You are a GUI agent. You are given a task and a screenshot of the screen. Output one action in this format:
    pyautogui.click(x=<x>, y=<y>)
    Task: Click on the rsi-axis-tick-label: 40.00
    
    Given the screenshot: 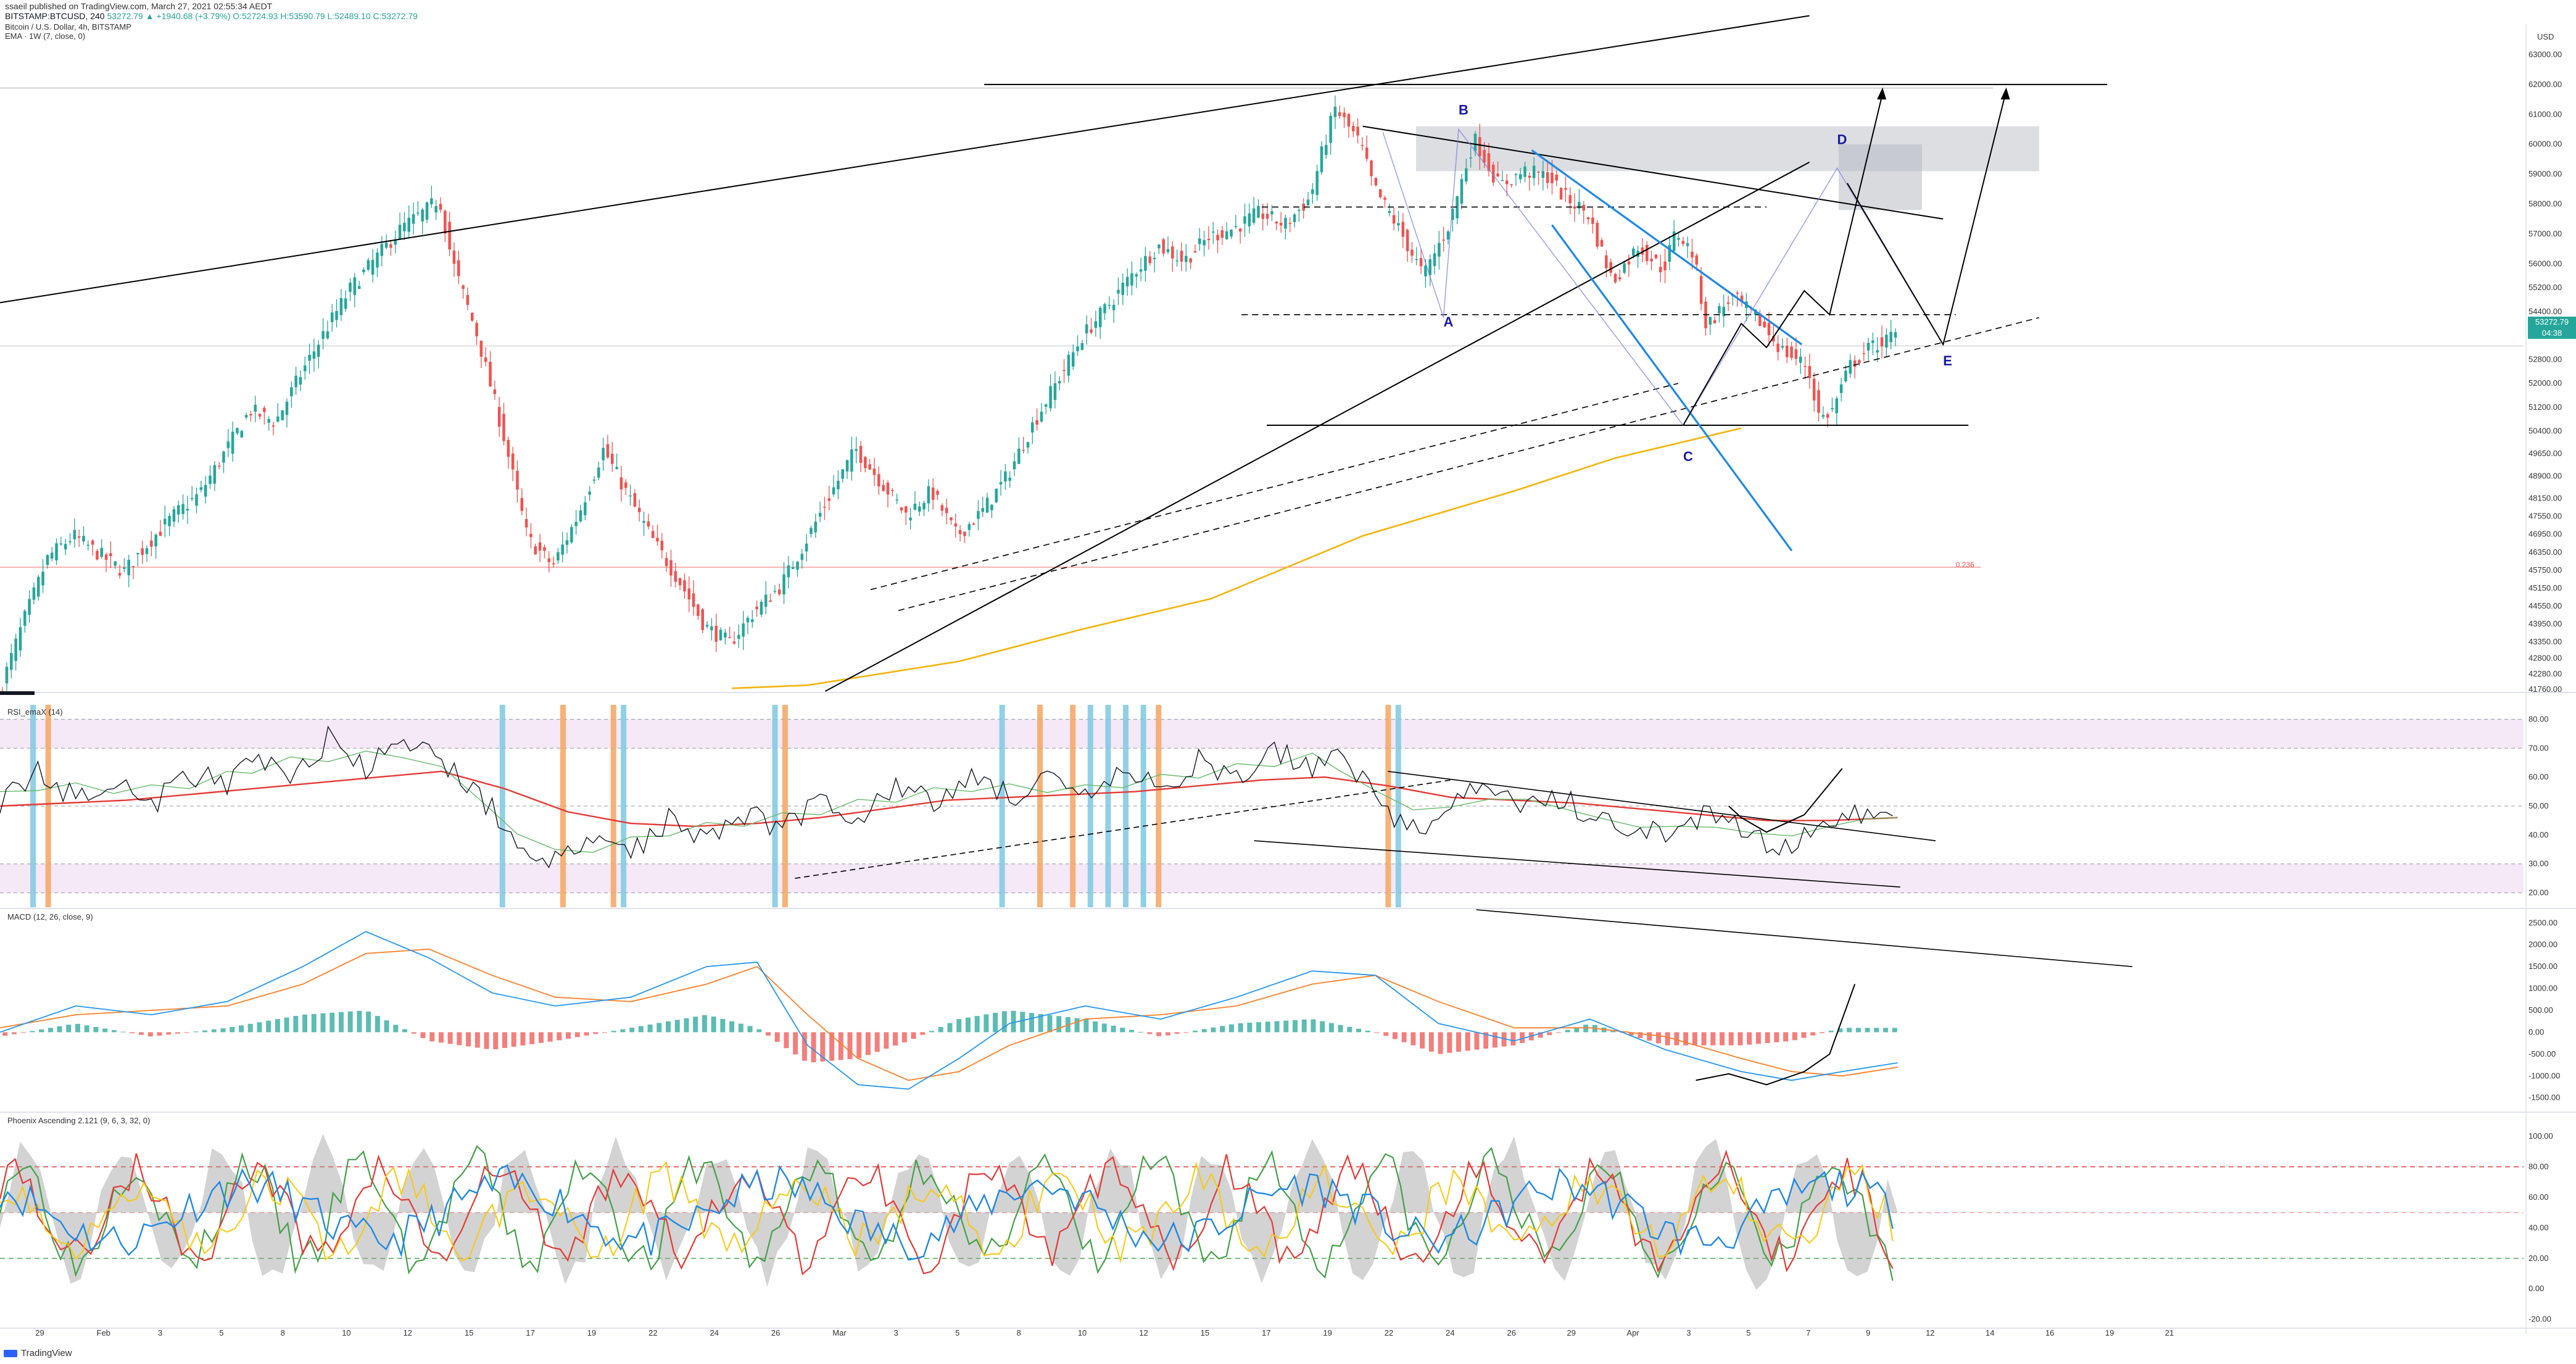 What is the action you would take?
    pyautogui.click(x=2538, y=834)
    